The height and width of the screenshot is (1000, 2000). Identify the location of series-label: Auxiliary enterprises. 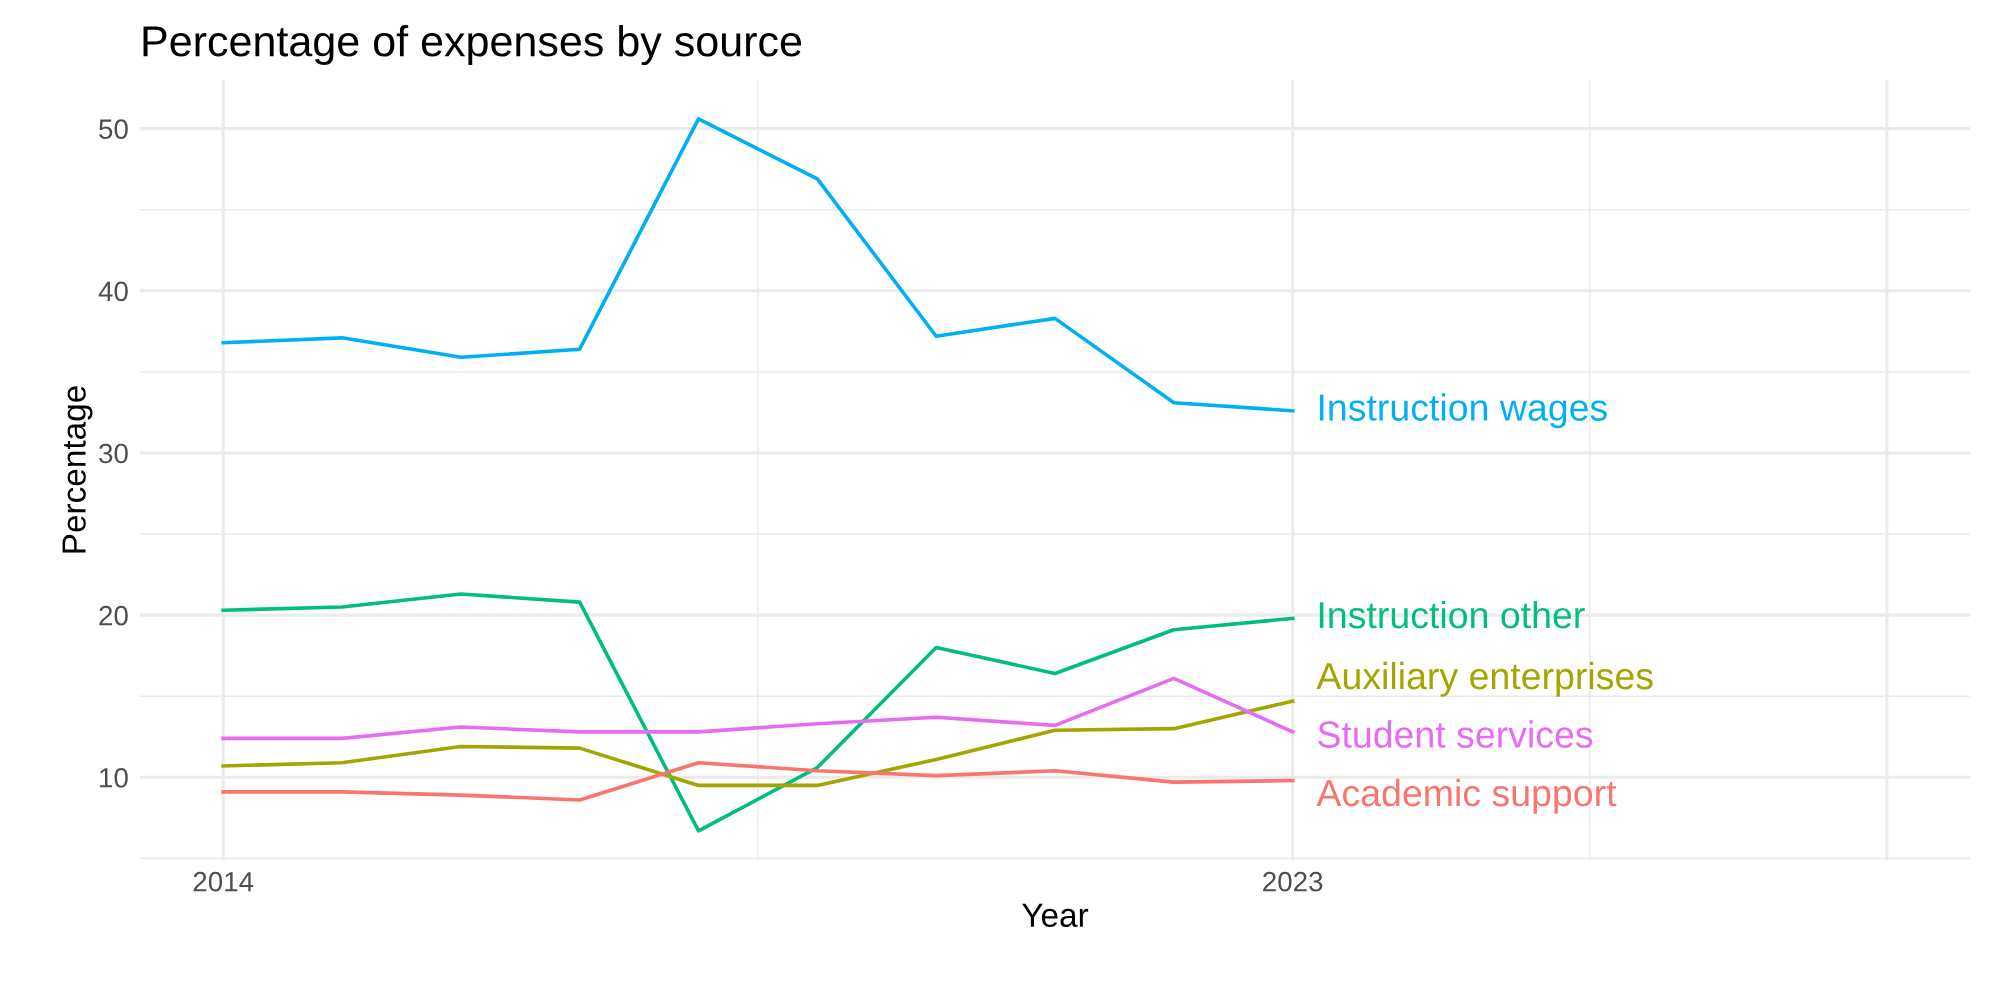
(1484, 679).